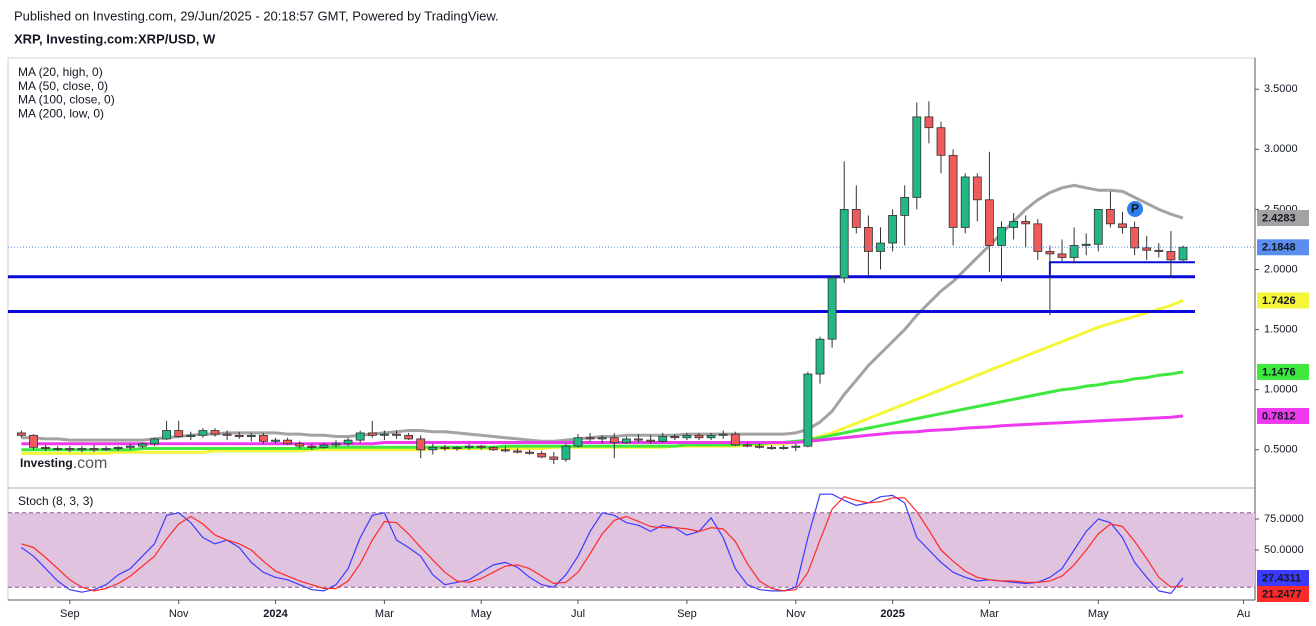 The height and width of the screenshot is (626, 1316). Describe the element at coordinates (1281, 329) in the screenshot. I see `y-tick-label: 1.5000` at that location.